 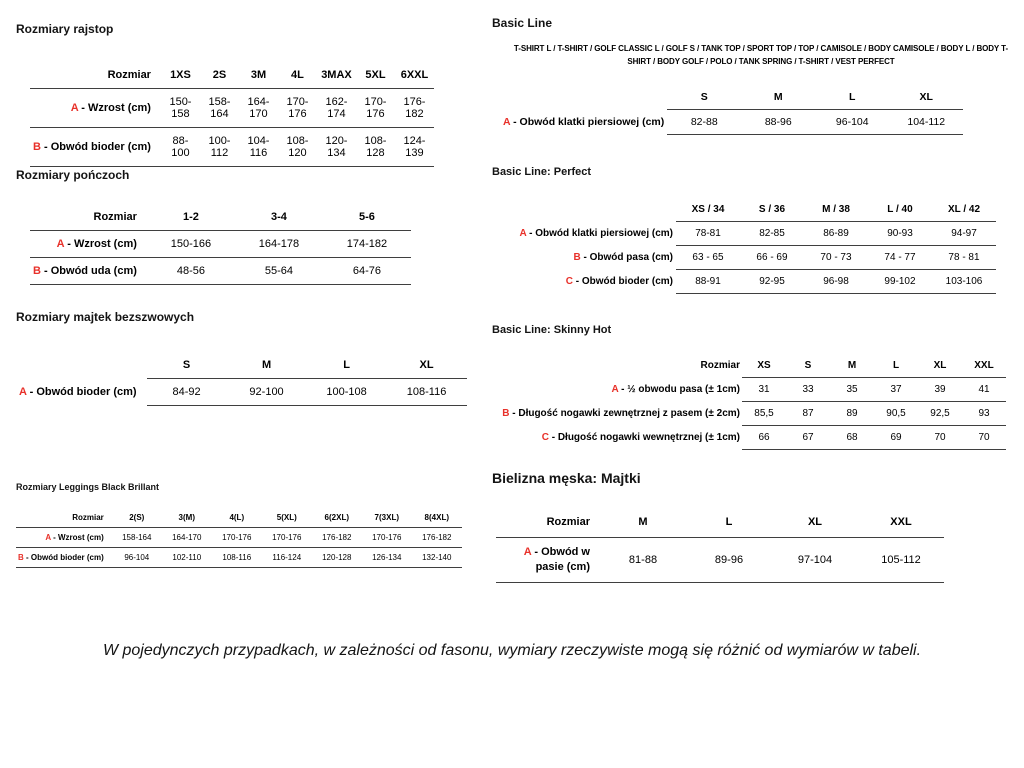 What do you see at coordinates (21, 557) in the screenshot?
I see `measurement-letter: B` at bounding box center [21, 557].